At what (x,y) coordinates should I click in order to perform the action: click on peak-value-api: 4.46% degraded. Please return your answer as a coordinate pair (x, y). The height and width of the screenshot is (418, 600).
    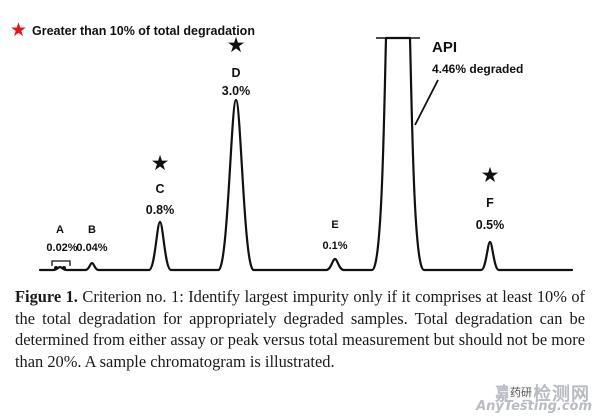
    Looking at the image, I should click on (477, 69).